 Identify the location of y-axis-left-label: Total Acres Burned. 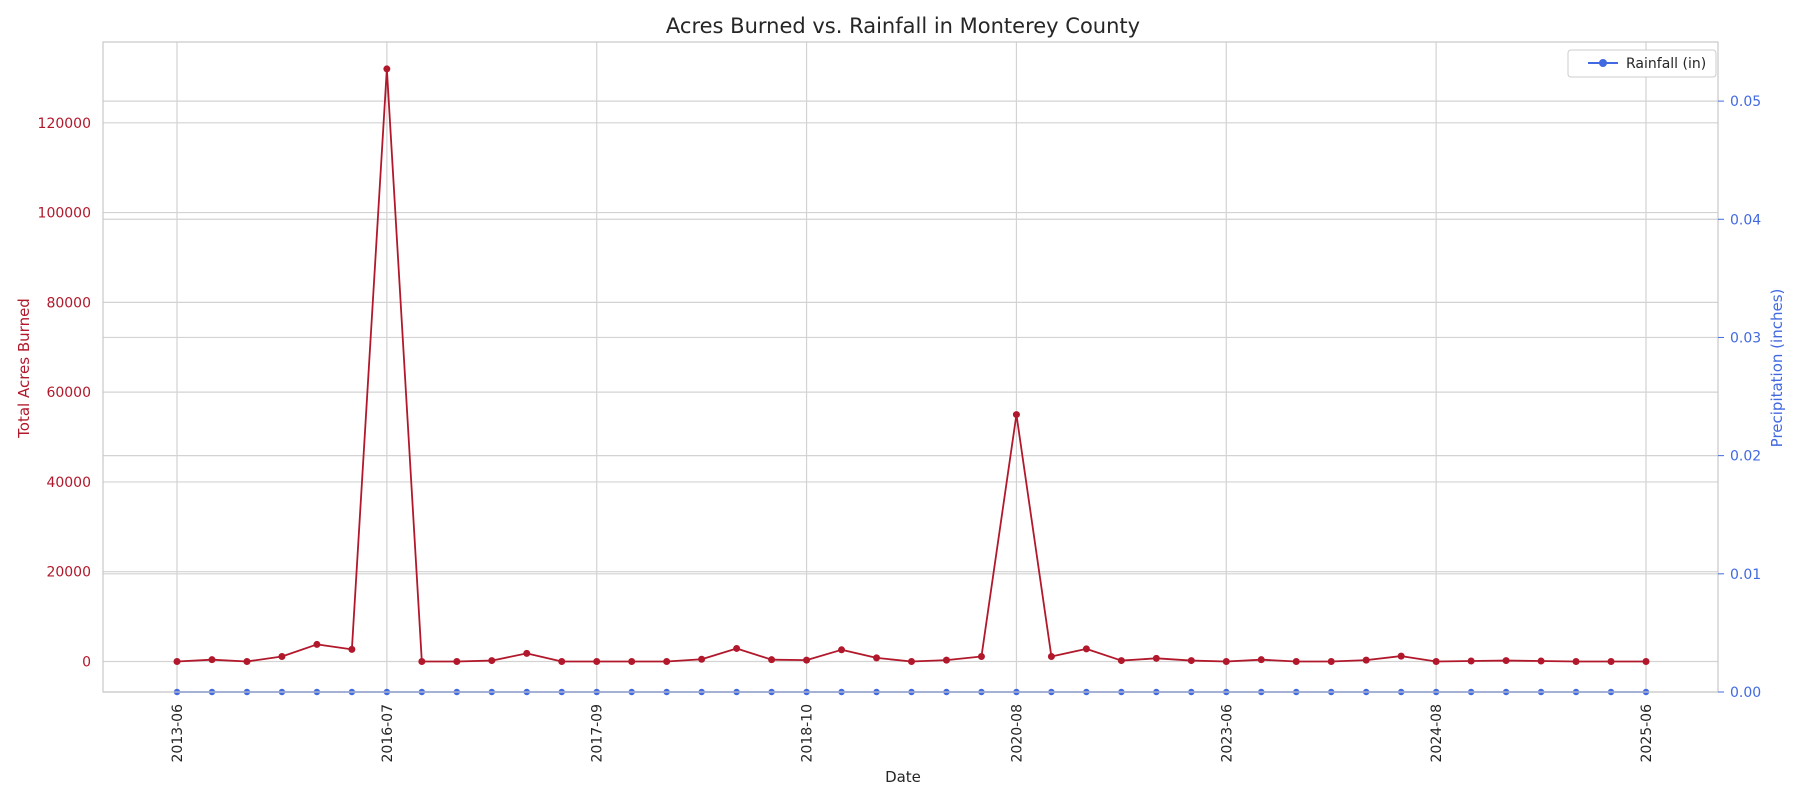
(24, 368).